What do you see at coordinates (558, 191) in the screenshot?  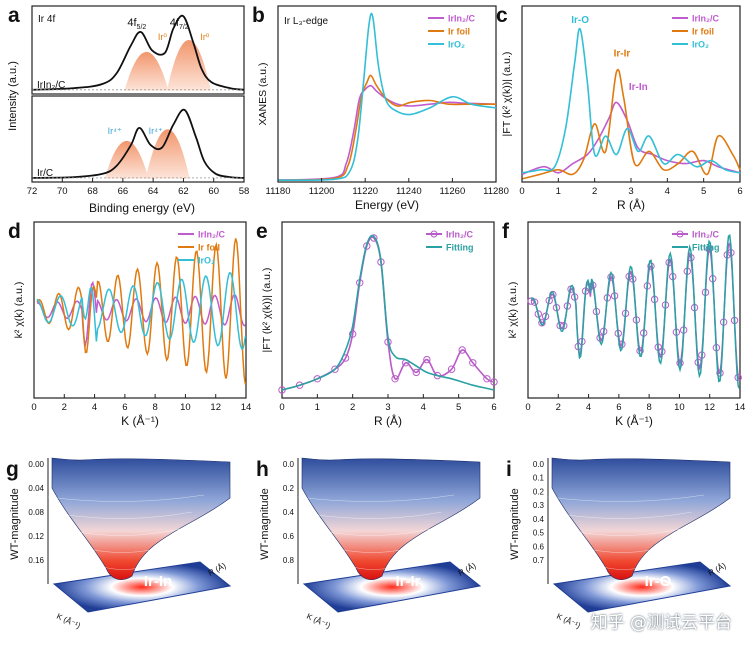 I see `panel-c-xtick-label: 1` at bounding box center [558, 191].